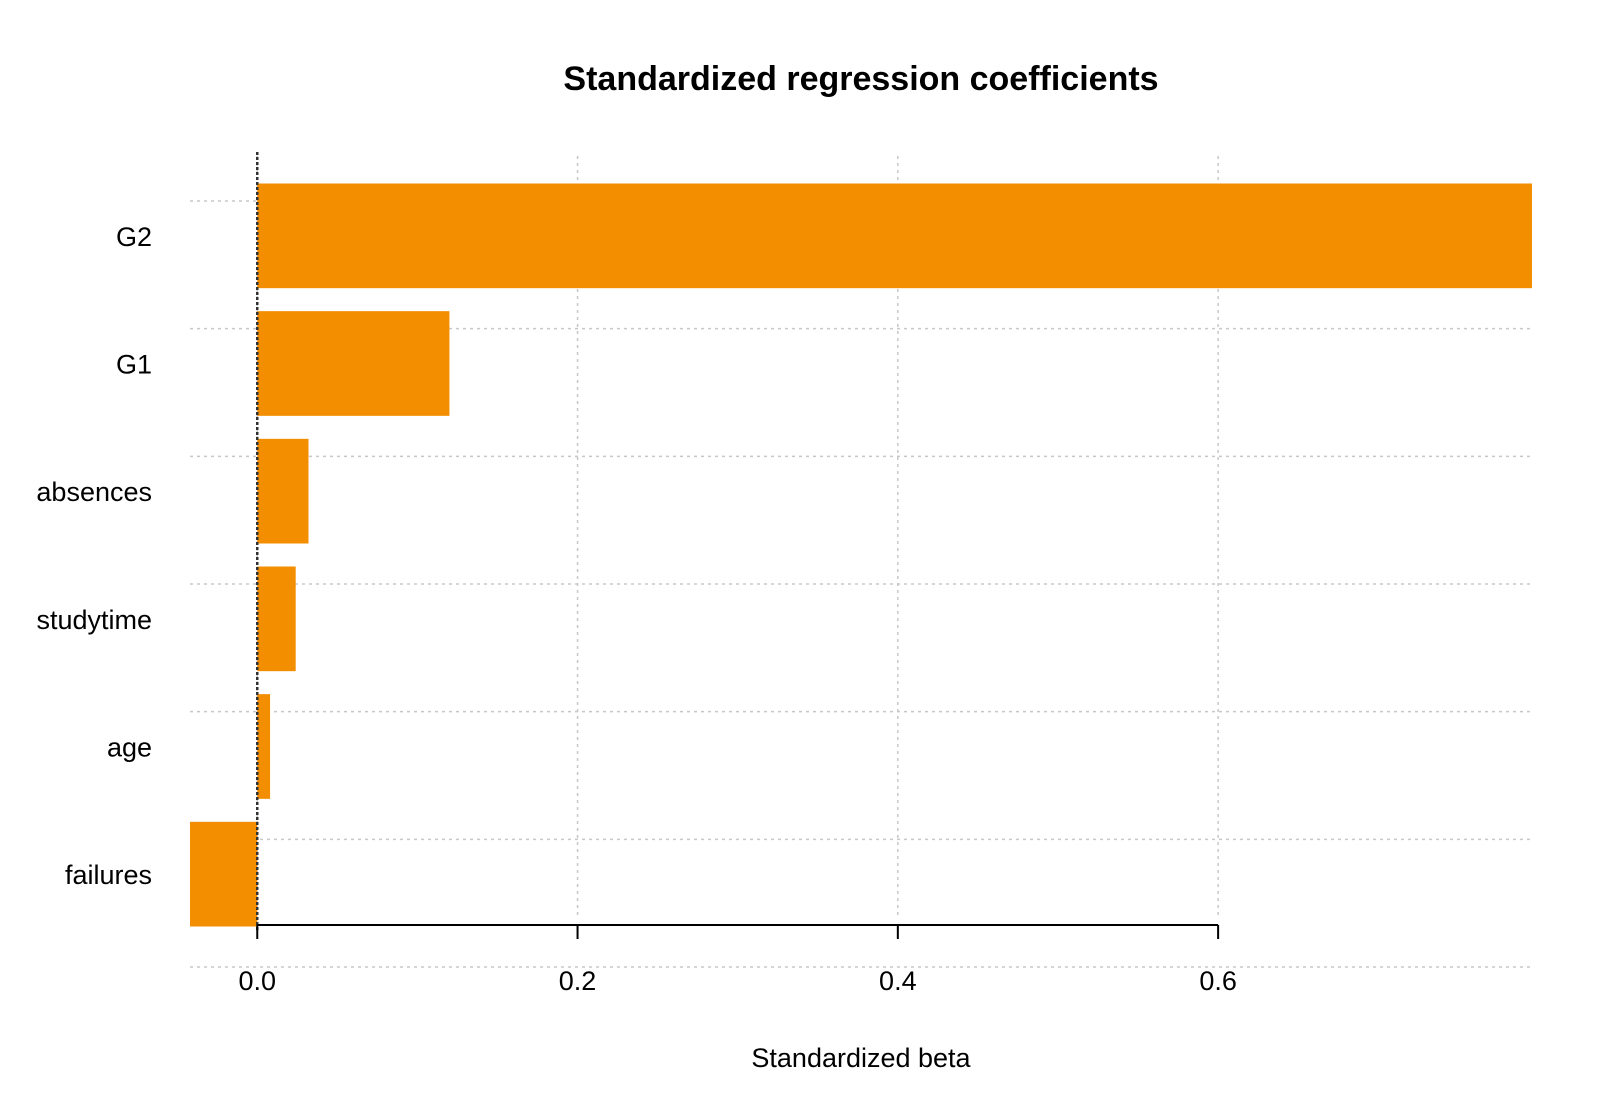 The height and width of the screenshot is (1108, 1600). I want to click on category-label-age: age, so click(129, 748).